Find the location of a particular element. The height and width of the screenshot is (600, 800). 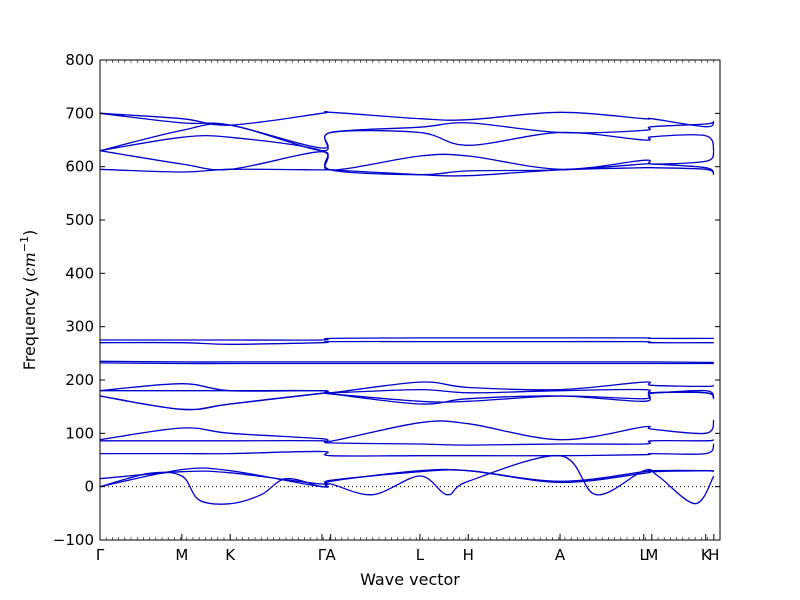

y-tick-label: −100 is located at coordinates (73, 540).